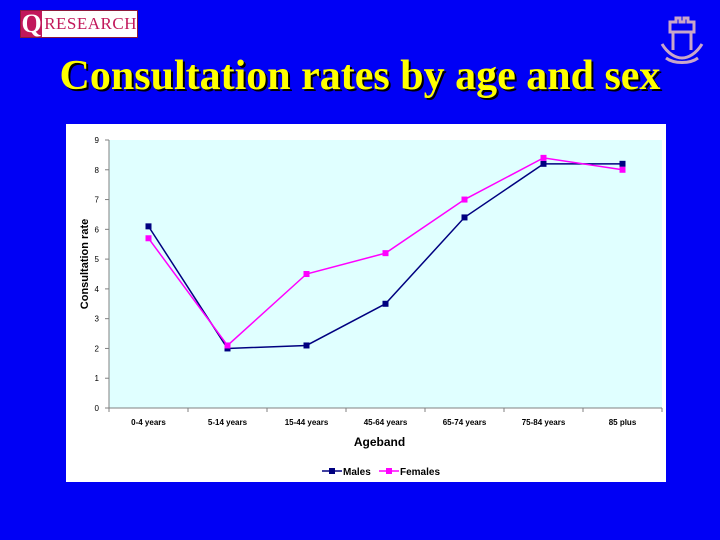 Image resolution: width=720 pixels, height=540 pixels. I want to click on qresearch-logo: Q RESEARCH, so click(79, 24).